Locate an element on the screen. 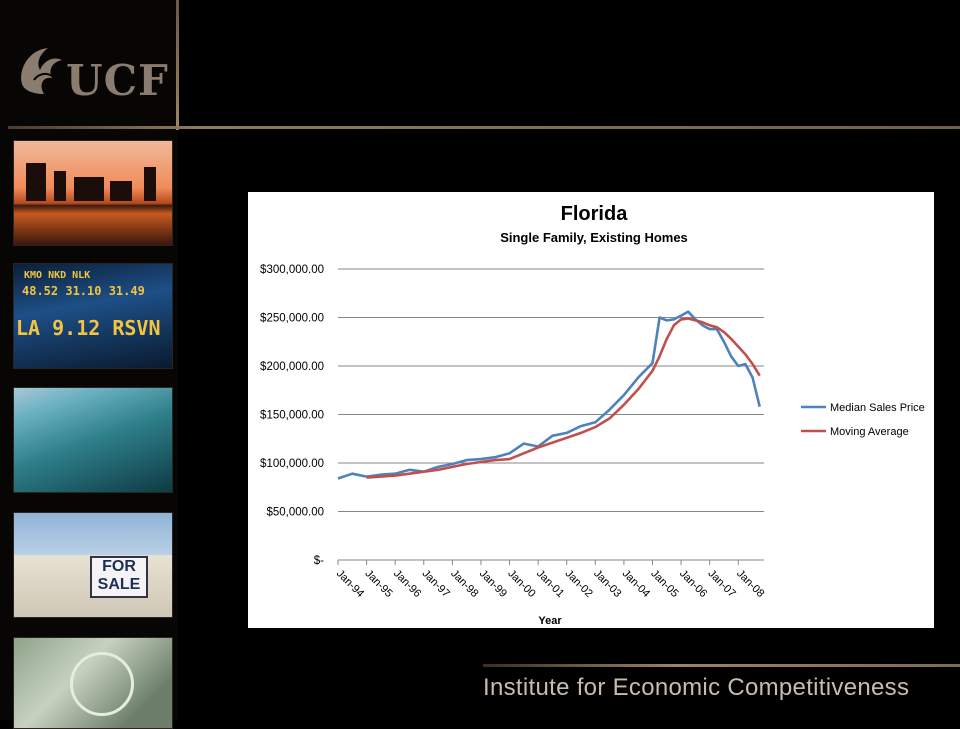  y-tick-label: $250,000.00 is located at coordinates (292, 319).